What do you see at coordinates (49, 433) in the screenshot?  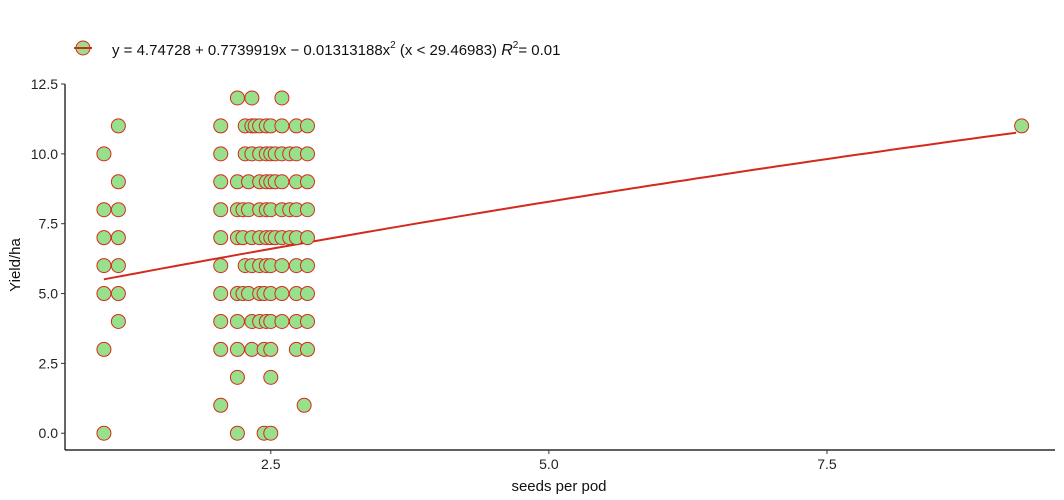 I see `y-tick-label: 0.0` at bounding box center [49, 433].